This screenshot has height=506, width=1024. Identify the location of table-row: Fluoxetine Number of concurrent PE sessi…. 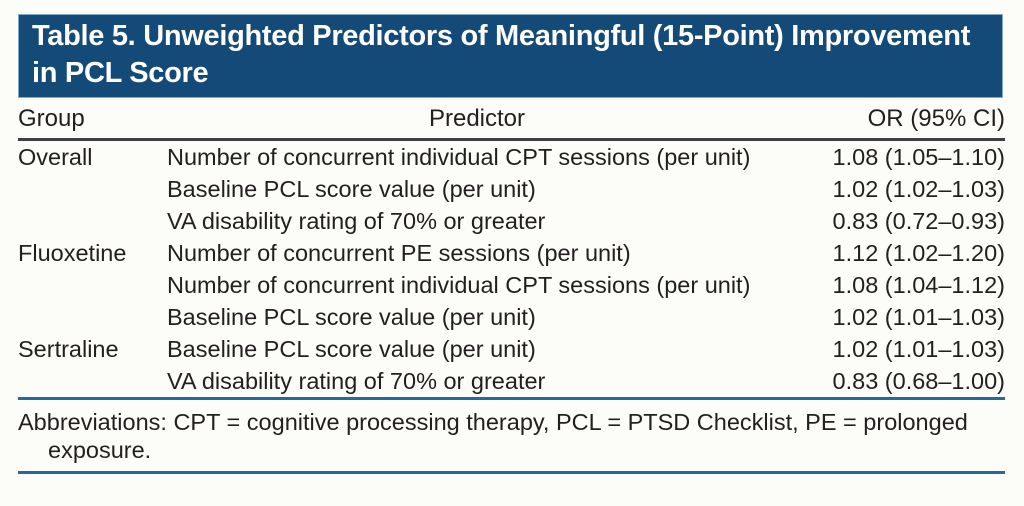
(511, 253).